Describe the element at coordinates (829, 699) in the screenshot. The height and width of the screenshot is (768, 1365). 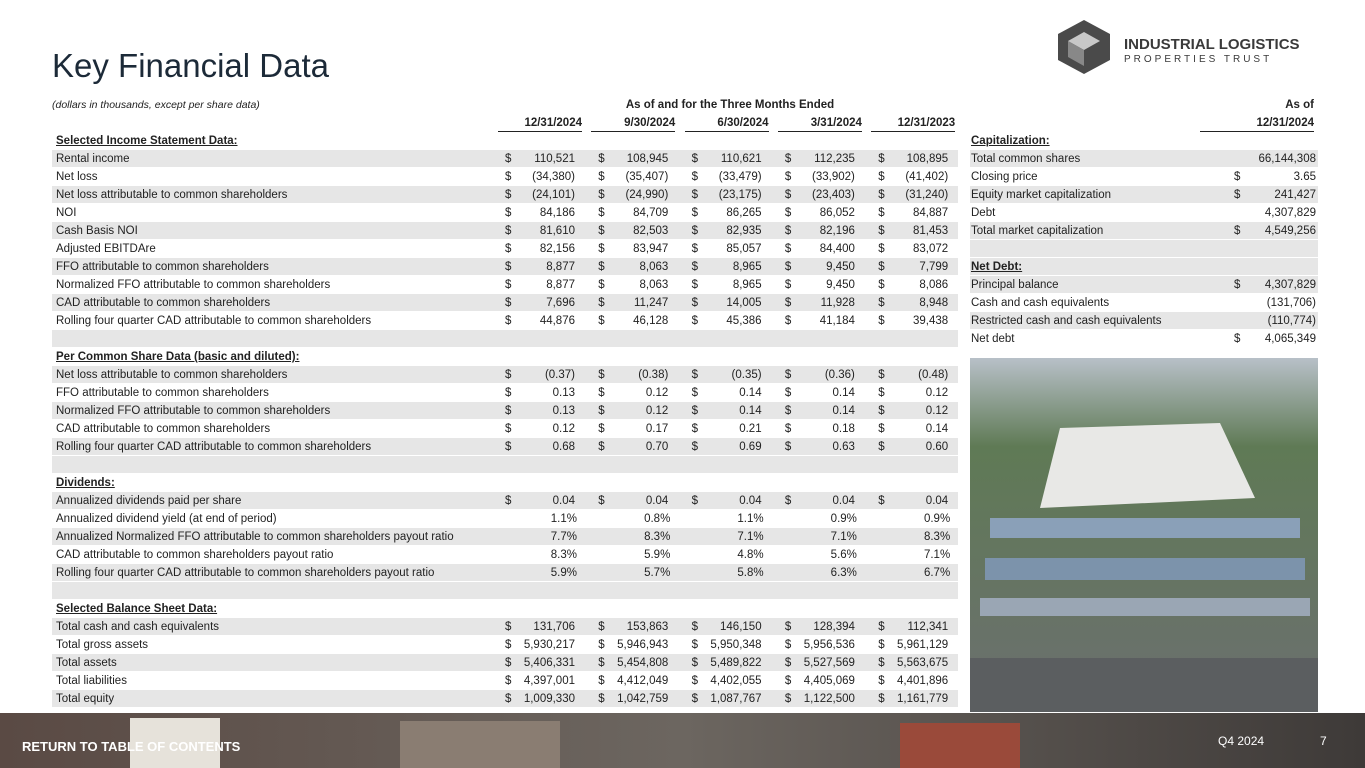
I see `cell: 1,122,500` at that location.